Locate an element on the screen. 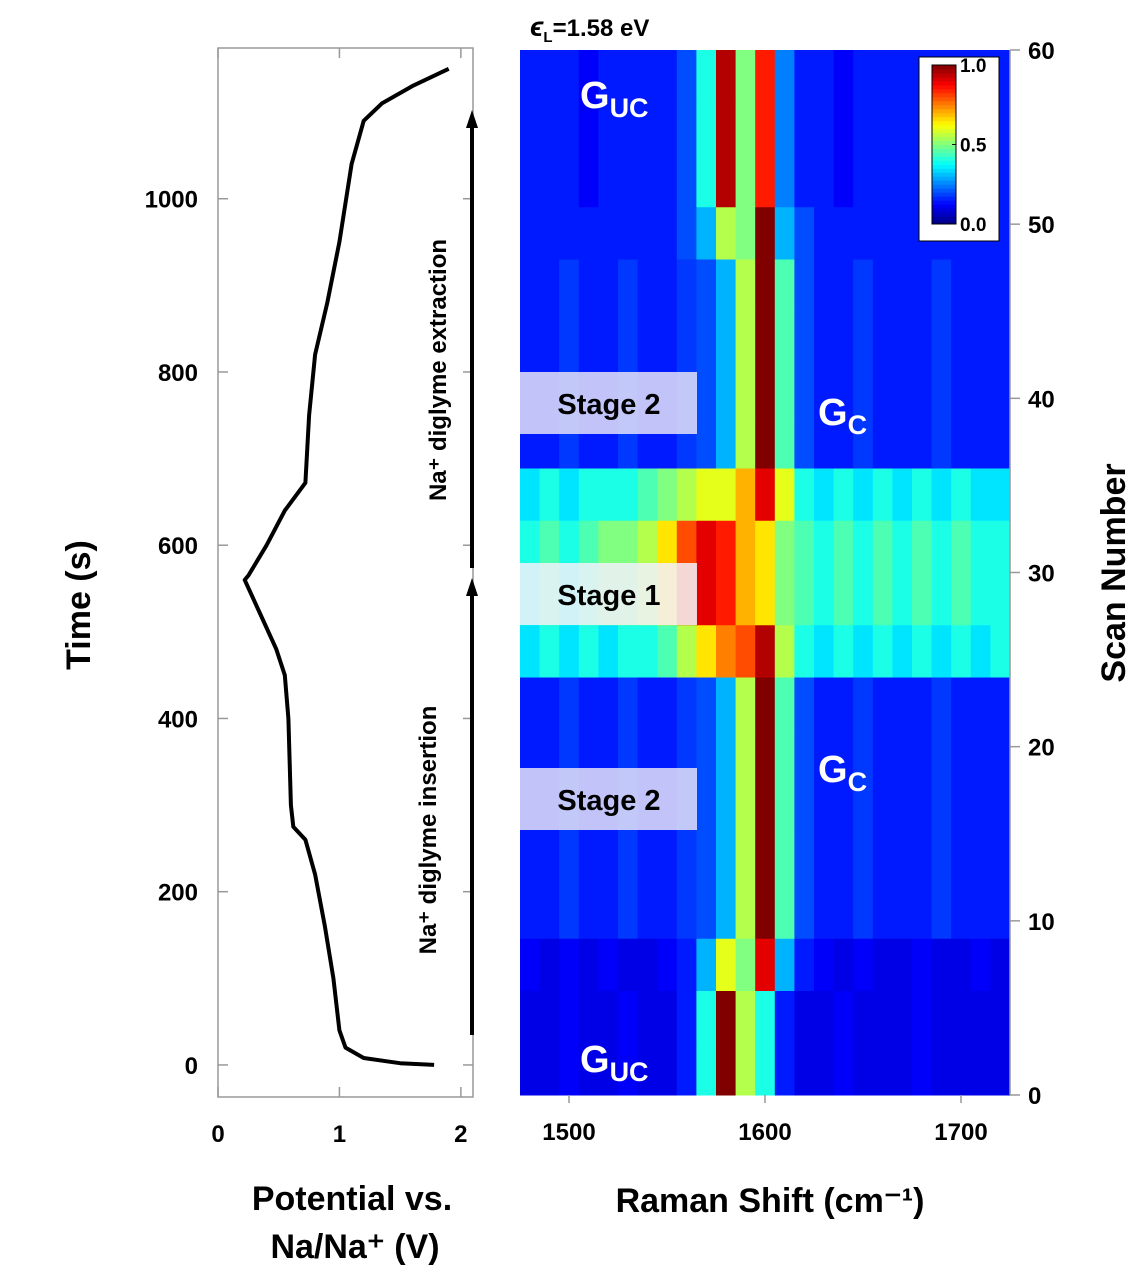  y2-tick-label: 30 is located at coordinates (1041, 574).